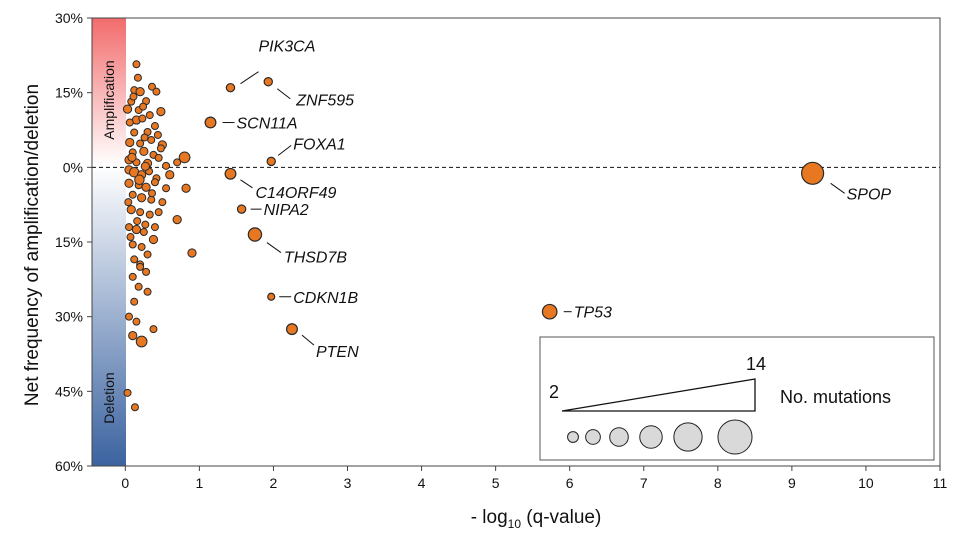 This screenshot has height=542, width=968. I want to click on x-tick-label: 7, so click(644, 483).